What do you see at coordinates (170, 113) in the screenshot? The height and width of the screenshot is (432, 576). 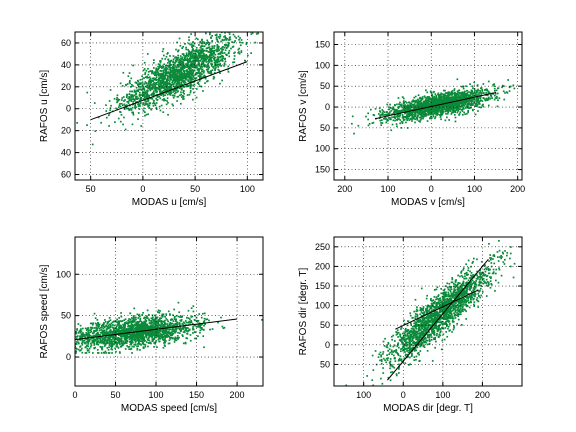 I see `panel-u-xticks: 50 0 50 100` at bounding box center [170, 113].